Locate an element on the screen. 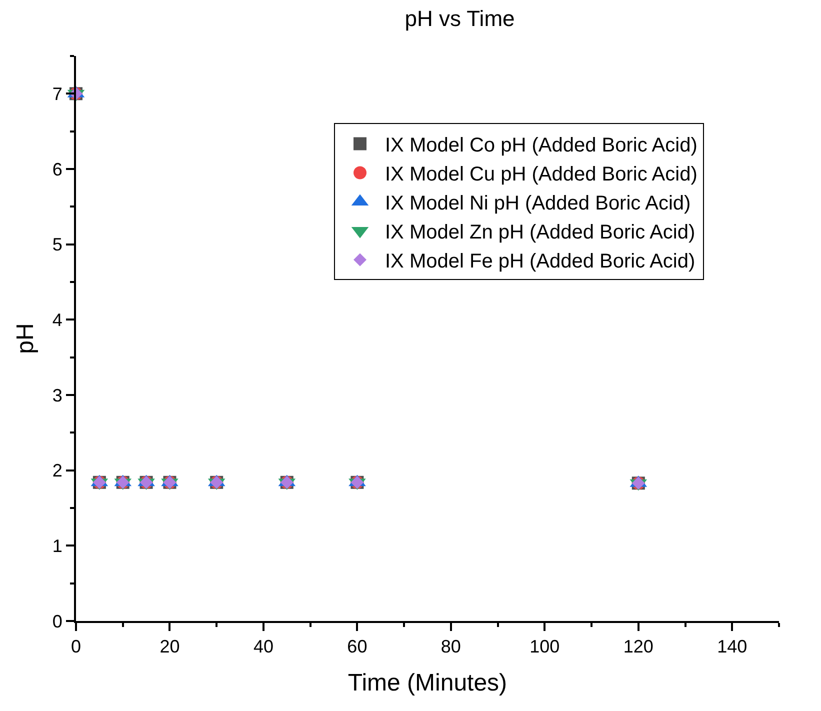 This screenshot has width=821, height=711. x-tick-label: 40 is located at coordinates (263, 646).